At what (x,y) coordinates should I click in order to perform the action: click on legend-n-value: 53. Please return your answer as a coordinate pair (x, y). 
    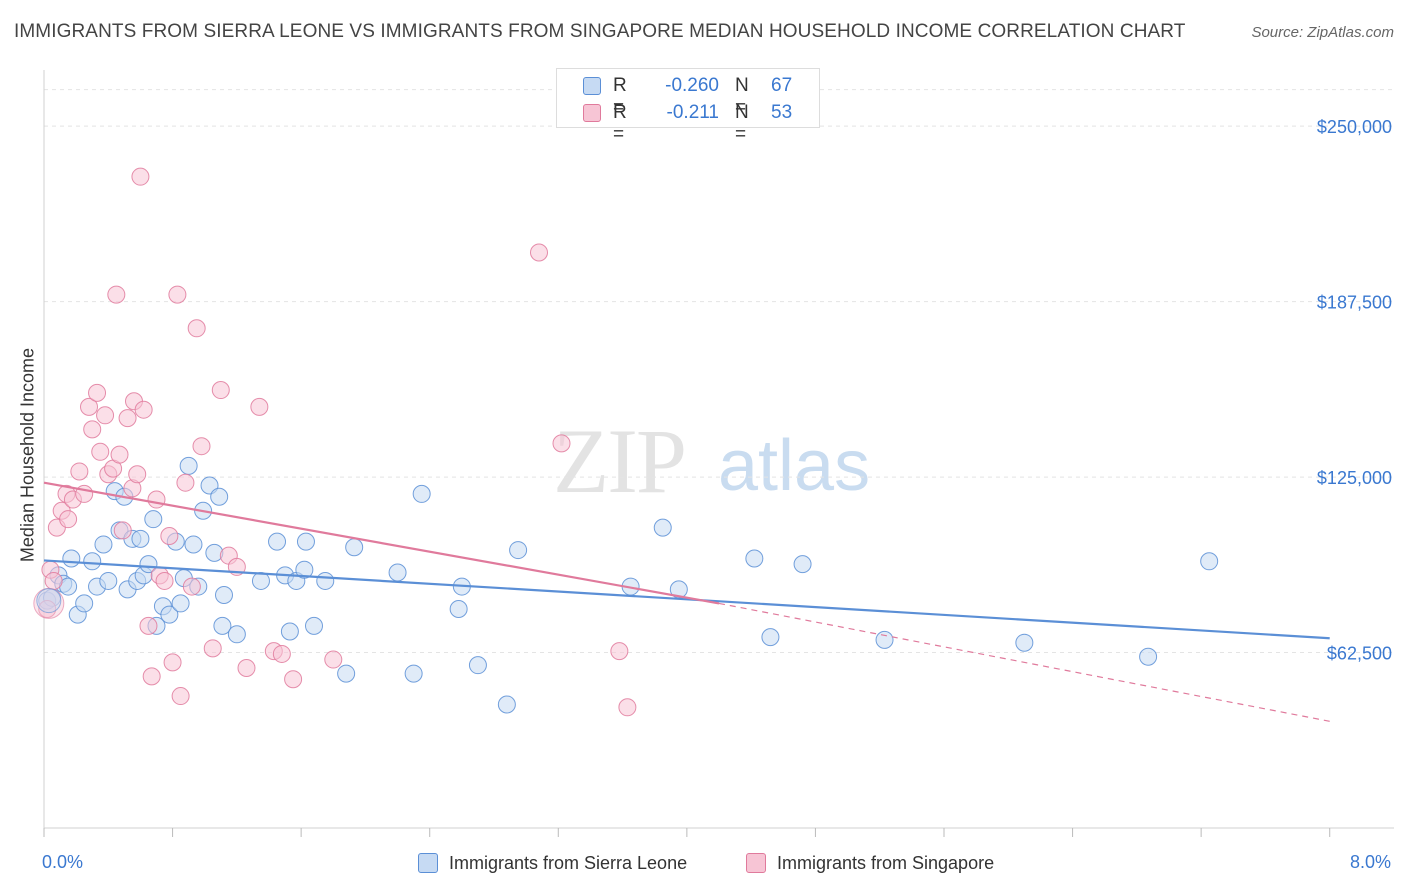
    Looking at the image, I should click on (782, 112).